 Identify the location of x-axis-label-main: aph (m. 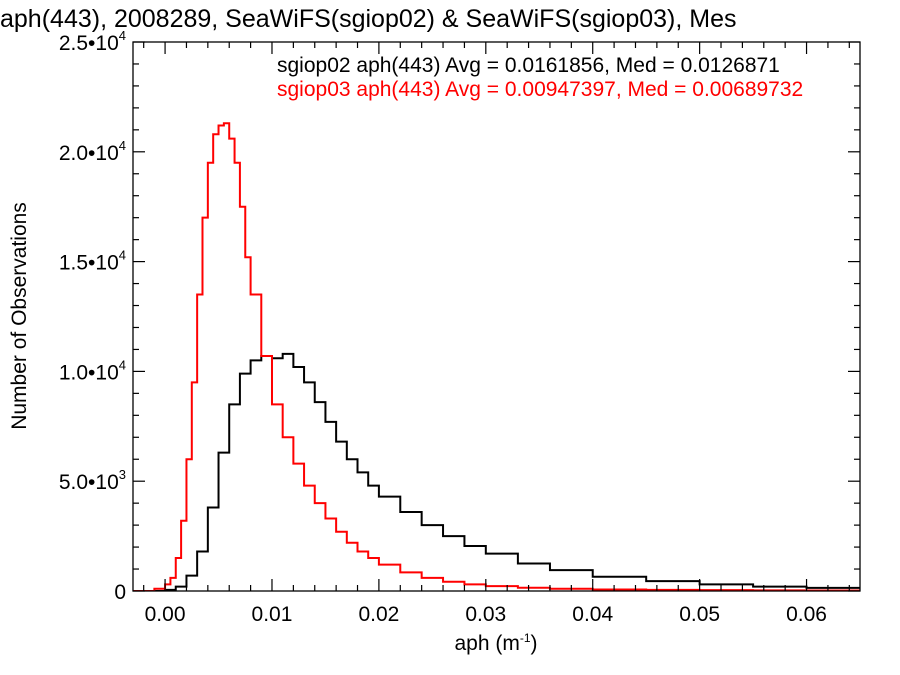
(486, 643).